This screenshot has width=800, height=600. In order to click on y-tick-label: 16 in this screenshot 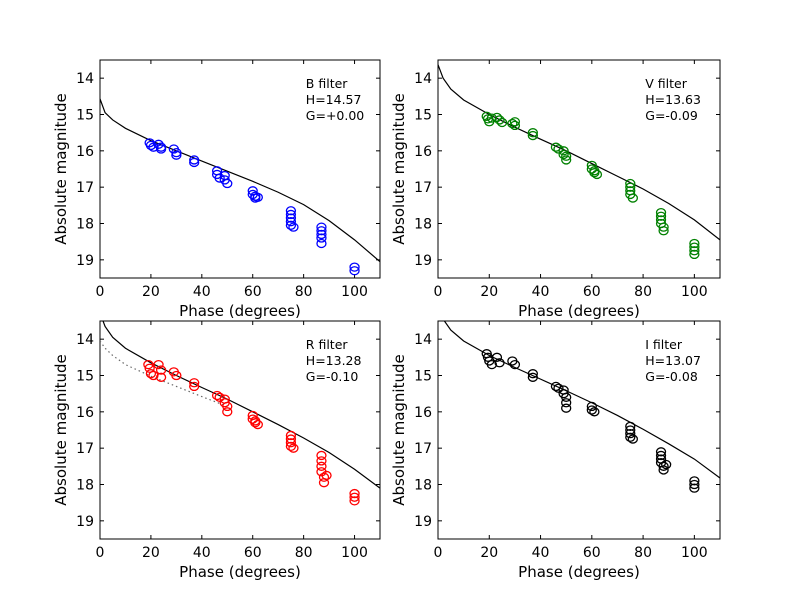, I will do `click(423, 413)`.